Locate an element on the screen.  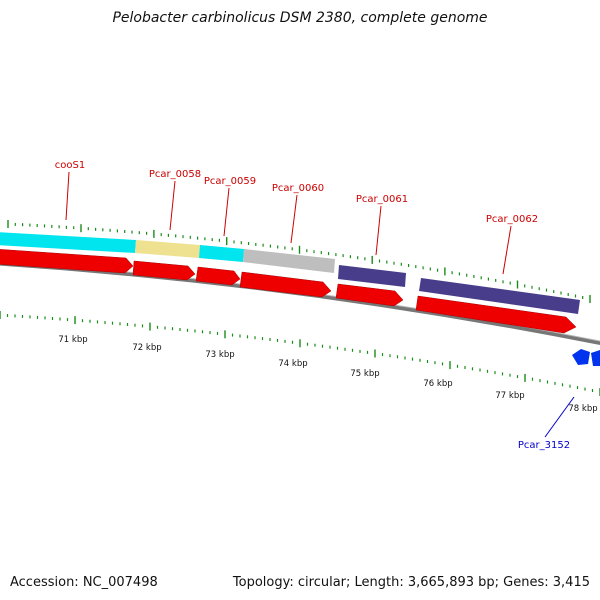
cog-bar-cooS1 is located at coordinates (68, 242).